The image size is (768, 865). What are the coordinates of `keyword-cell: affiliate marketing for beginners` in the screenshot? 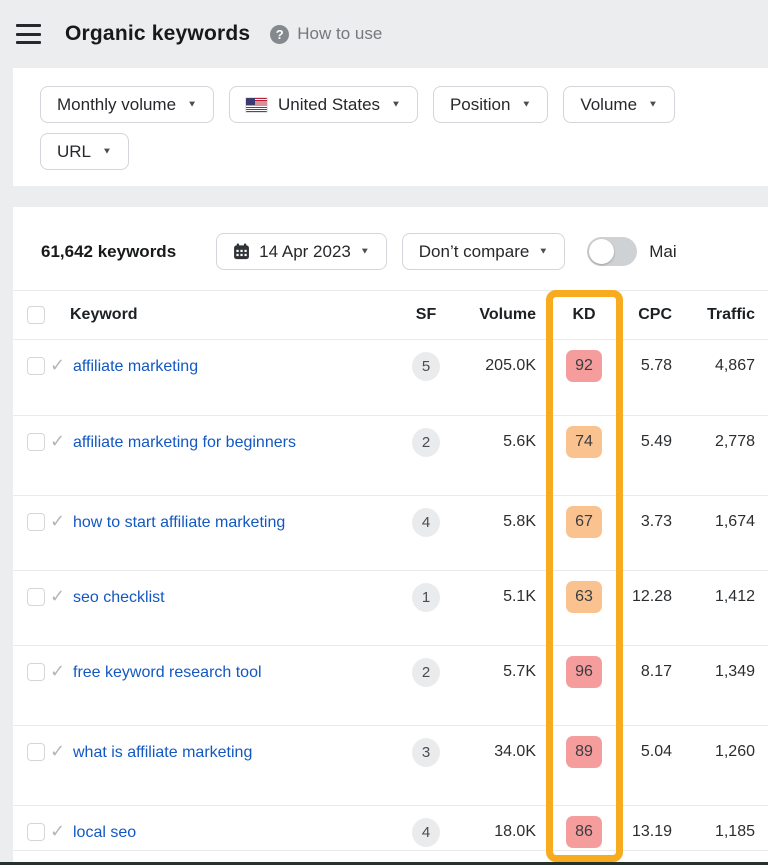 It's located at (235, 442).